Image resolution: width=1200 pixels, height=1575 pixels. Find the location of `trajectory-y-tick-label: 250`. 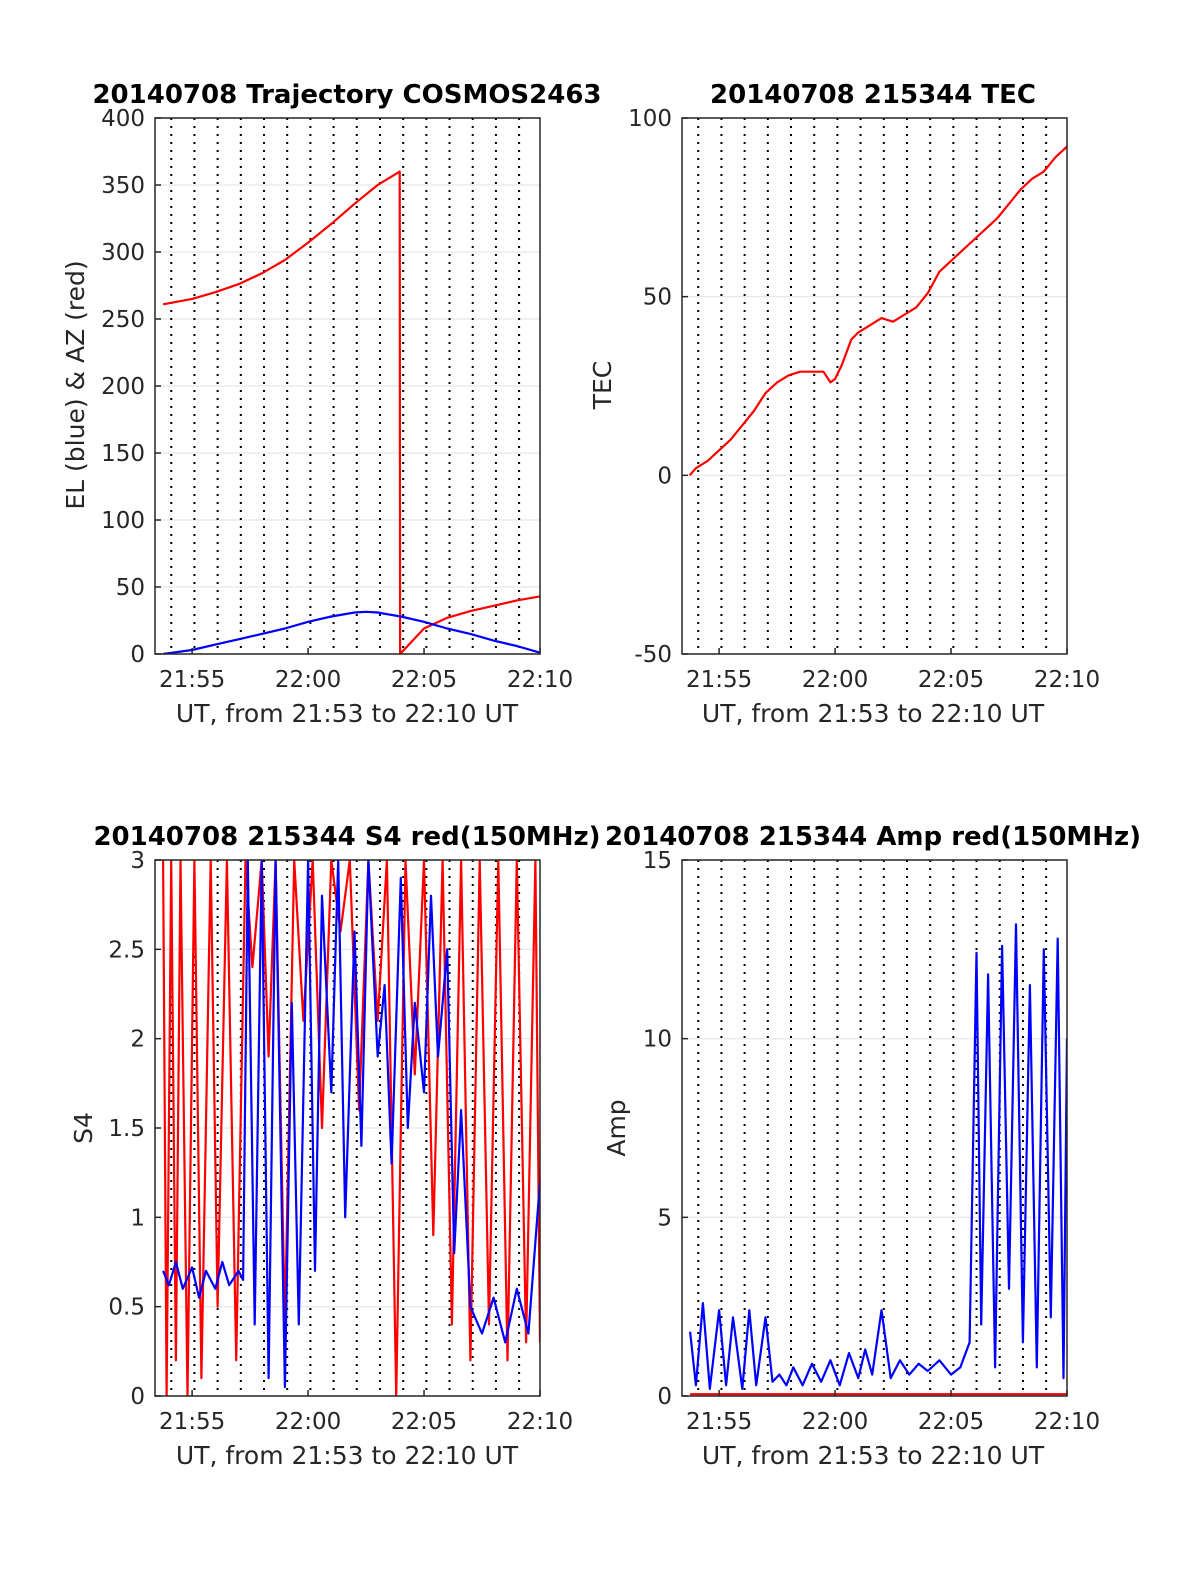

trajectory-y-tick-label: 250 is located at coordinates (123, 320).